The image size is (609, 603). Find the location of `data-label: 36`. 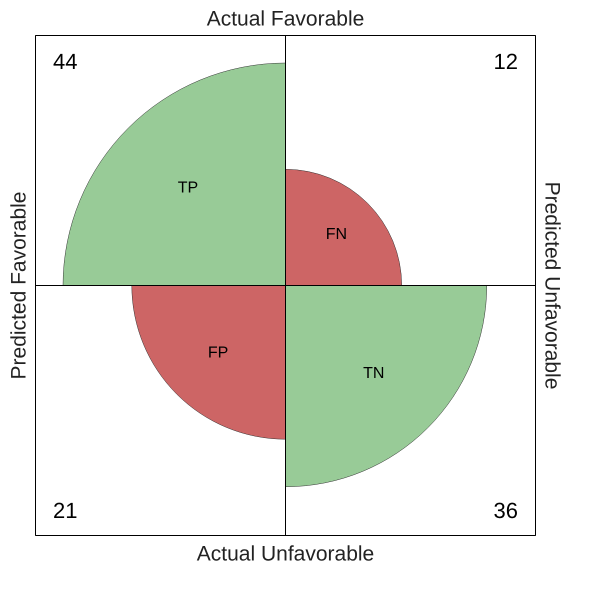

data-label: 36 is located at coordinates (506, 510).